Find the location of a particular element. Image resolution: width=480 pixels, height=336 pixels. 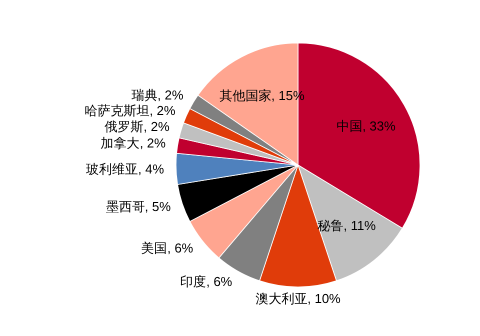

slice-label: 秘鲁, 11% is located at coordinates (346, 225).